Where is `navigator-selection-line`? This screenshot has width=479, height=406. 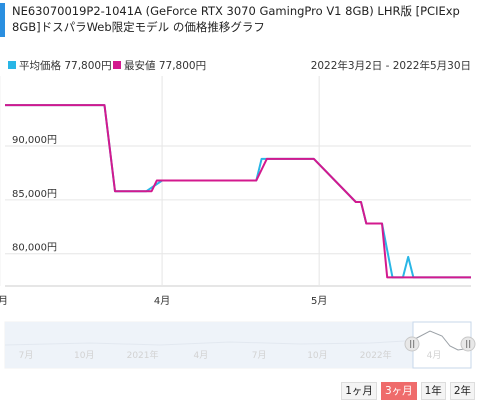 navigator-selection-line is located at coordinates (442, 340).